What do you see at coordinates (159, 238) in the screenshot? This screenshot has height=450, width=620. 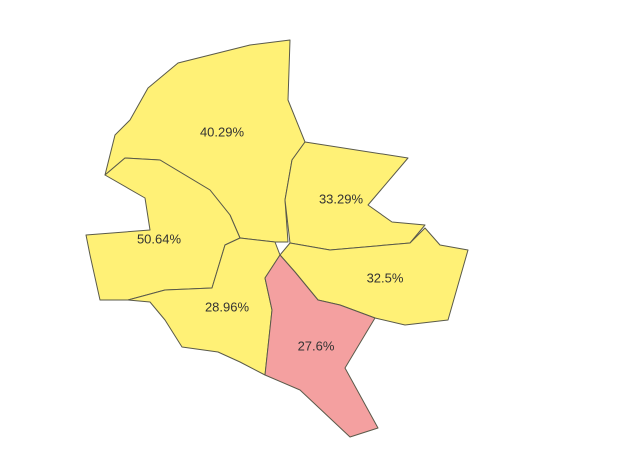 I see `region-label-west: 50.64%` at bounding box center [159, 238].